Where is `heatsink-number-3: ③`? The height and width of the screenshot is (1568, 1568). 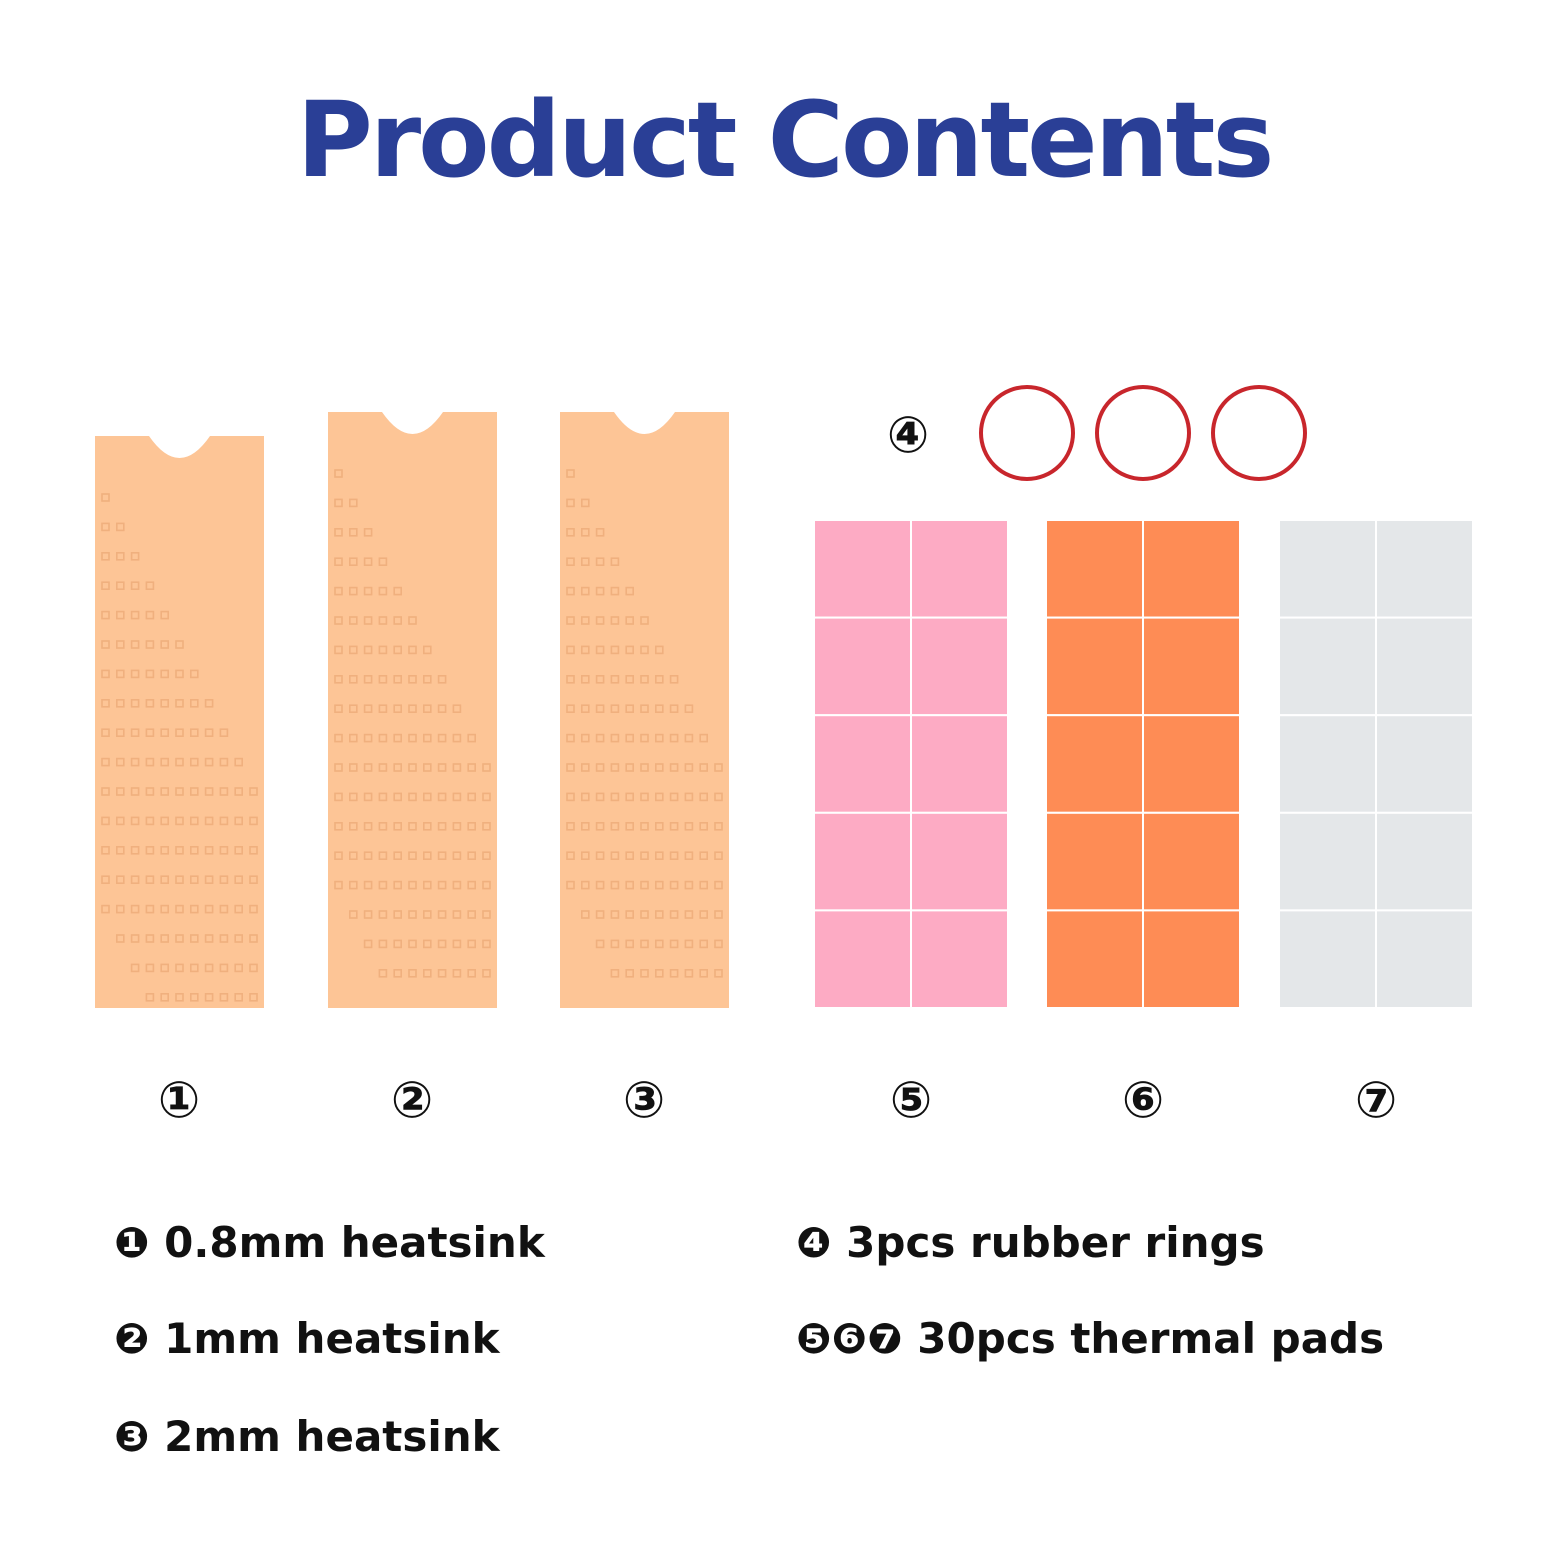
heatsink-number-3: ③ is located at coordinates (644, 1100).